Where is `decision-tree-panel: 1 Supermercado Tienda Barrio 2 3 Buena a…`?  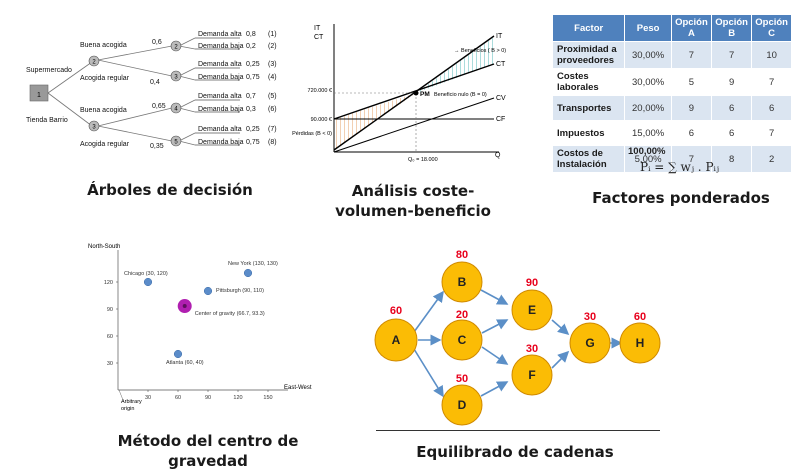
decision-tree-panel: 1 Supermercado Tienda Barrio 2 3 Buena a… is located at coordinates (145, 85).